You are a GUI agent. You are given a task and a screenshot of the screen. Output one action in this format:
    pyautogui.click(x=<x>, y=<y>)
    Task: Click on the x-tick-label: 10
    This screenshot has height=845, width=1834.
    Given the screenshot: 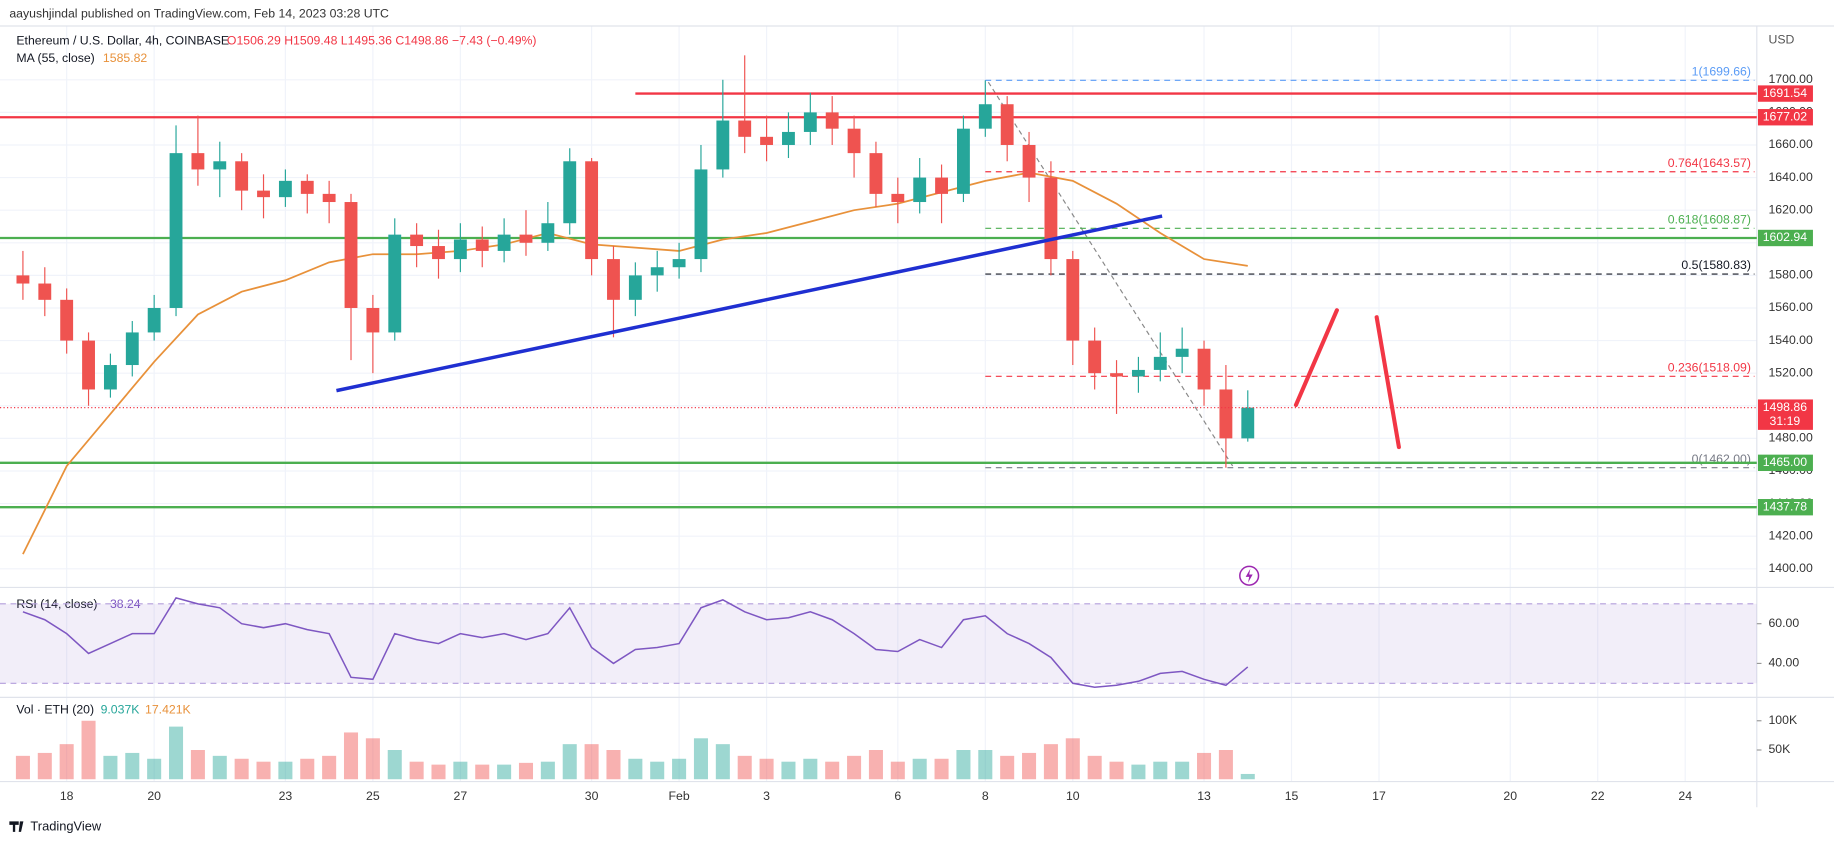 What is the action you would take?
    pyautogui.click(x=1073, y=796)
    